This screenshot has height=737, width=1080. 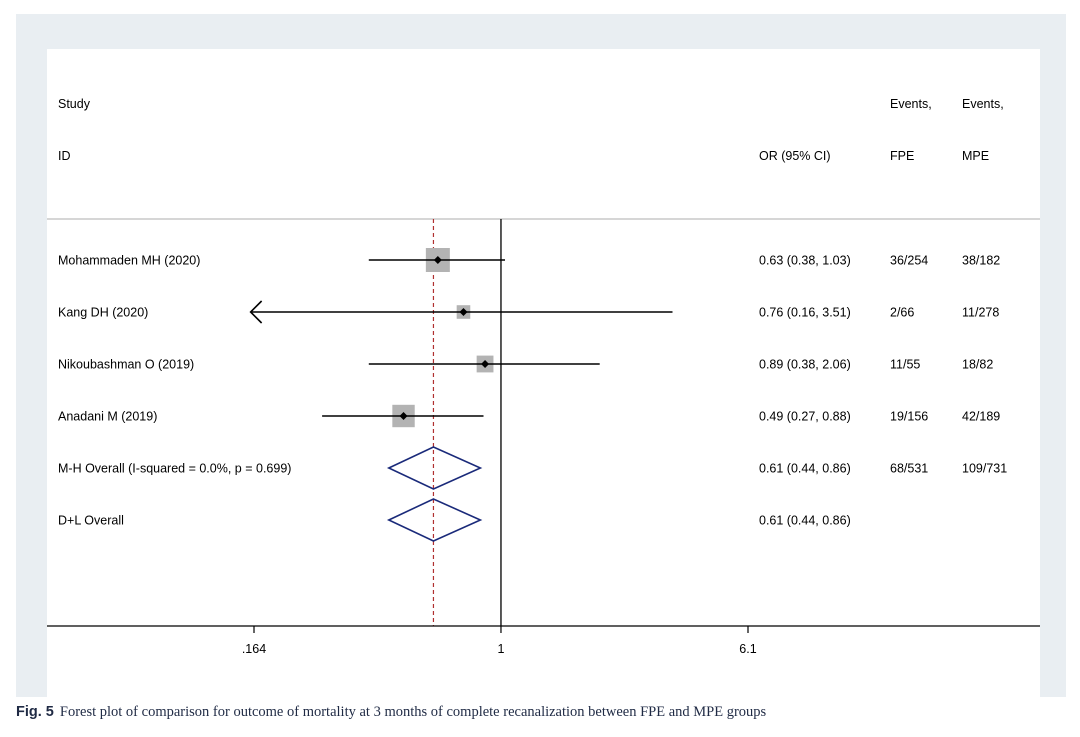 What do you see at coordinates (74, 104) in the screenshot?
I see `header-study: Study` at bounding box center [74, 104].